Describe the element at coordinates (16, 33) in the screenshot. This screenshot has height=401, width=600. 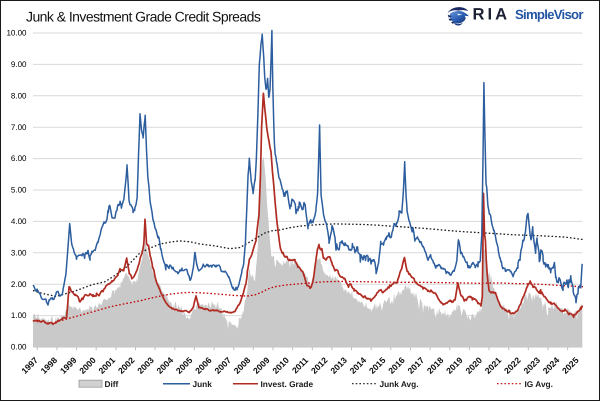
I see `svg-text: 10.00` at that location.